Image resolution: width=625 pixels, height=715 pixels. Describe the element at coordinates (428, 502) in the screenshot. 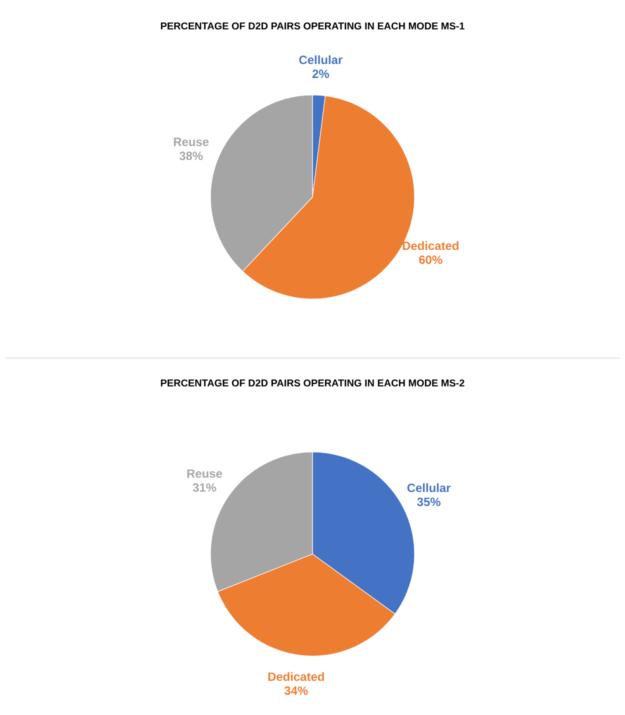

I see `data-label: 35%` at that location.